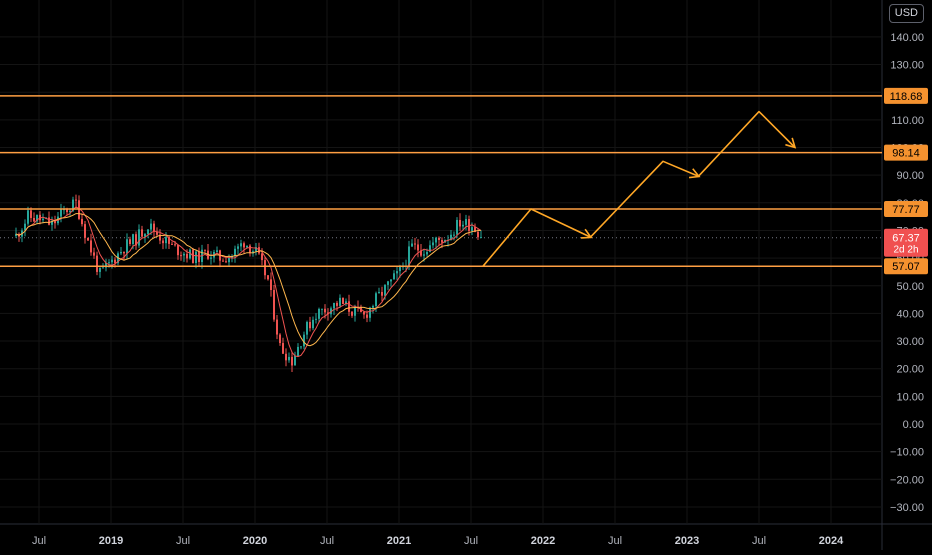  Describe the element at coordinates (906, 13) in the screenshot. I see `currency-button: USD` at that location.